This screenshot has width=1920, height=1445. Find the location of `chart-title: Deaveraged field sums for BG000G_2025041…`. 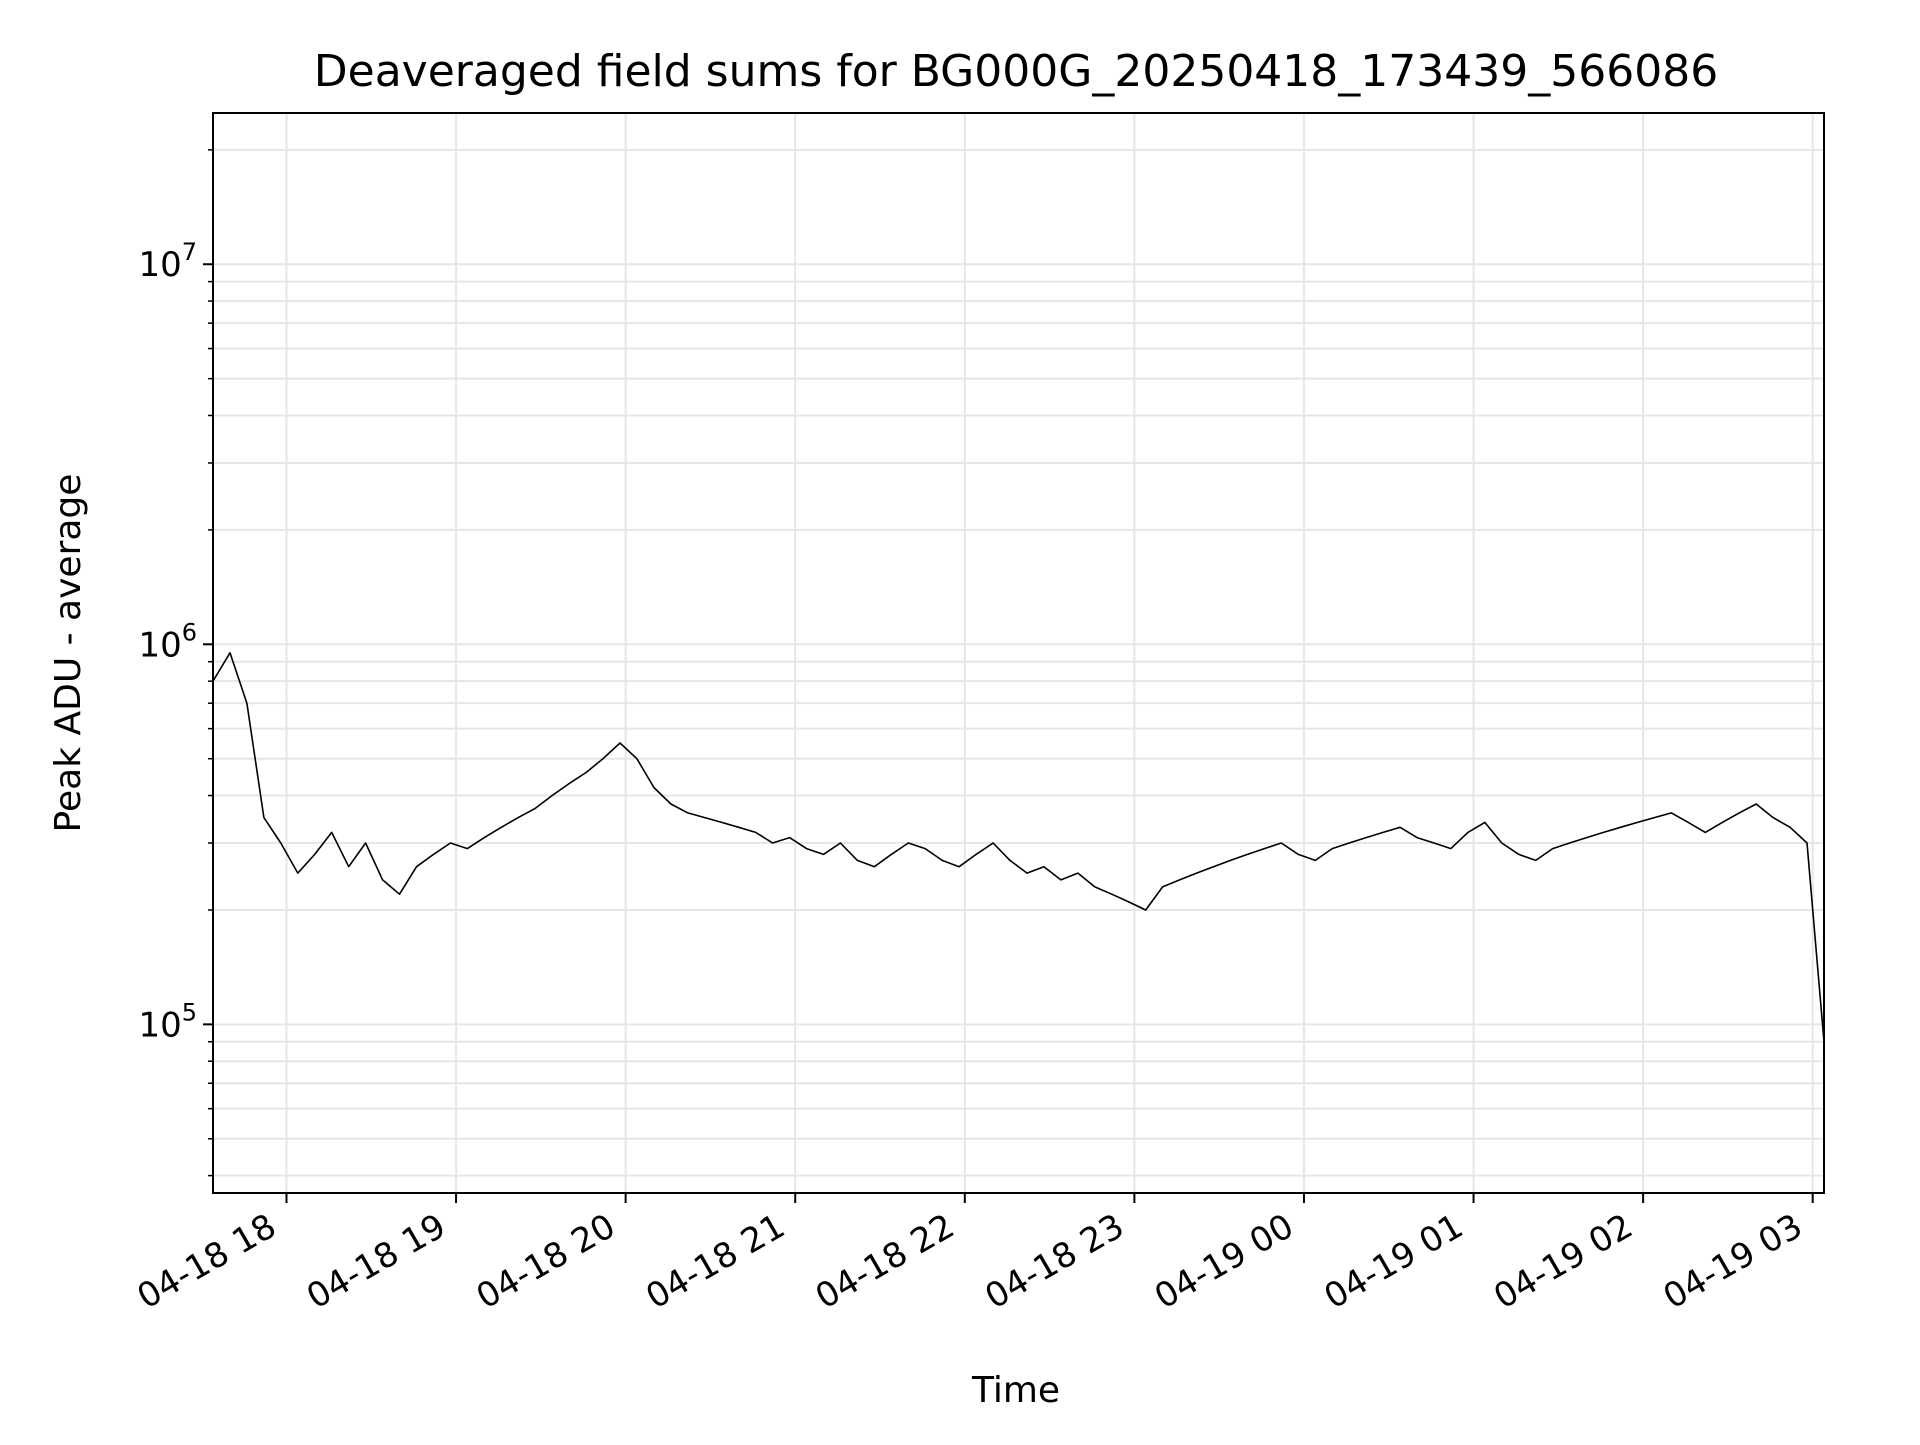

chart-title: Deaveraged field sums for BG000G_2025041… is located at coordinates (1016, 71).